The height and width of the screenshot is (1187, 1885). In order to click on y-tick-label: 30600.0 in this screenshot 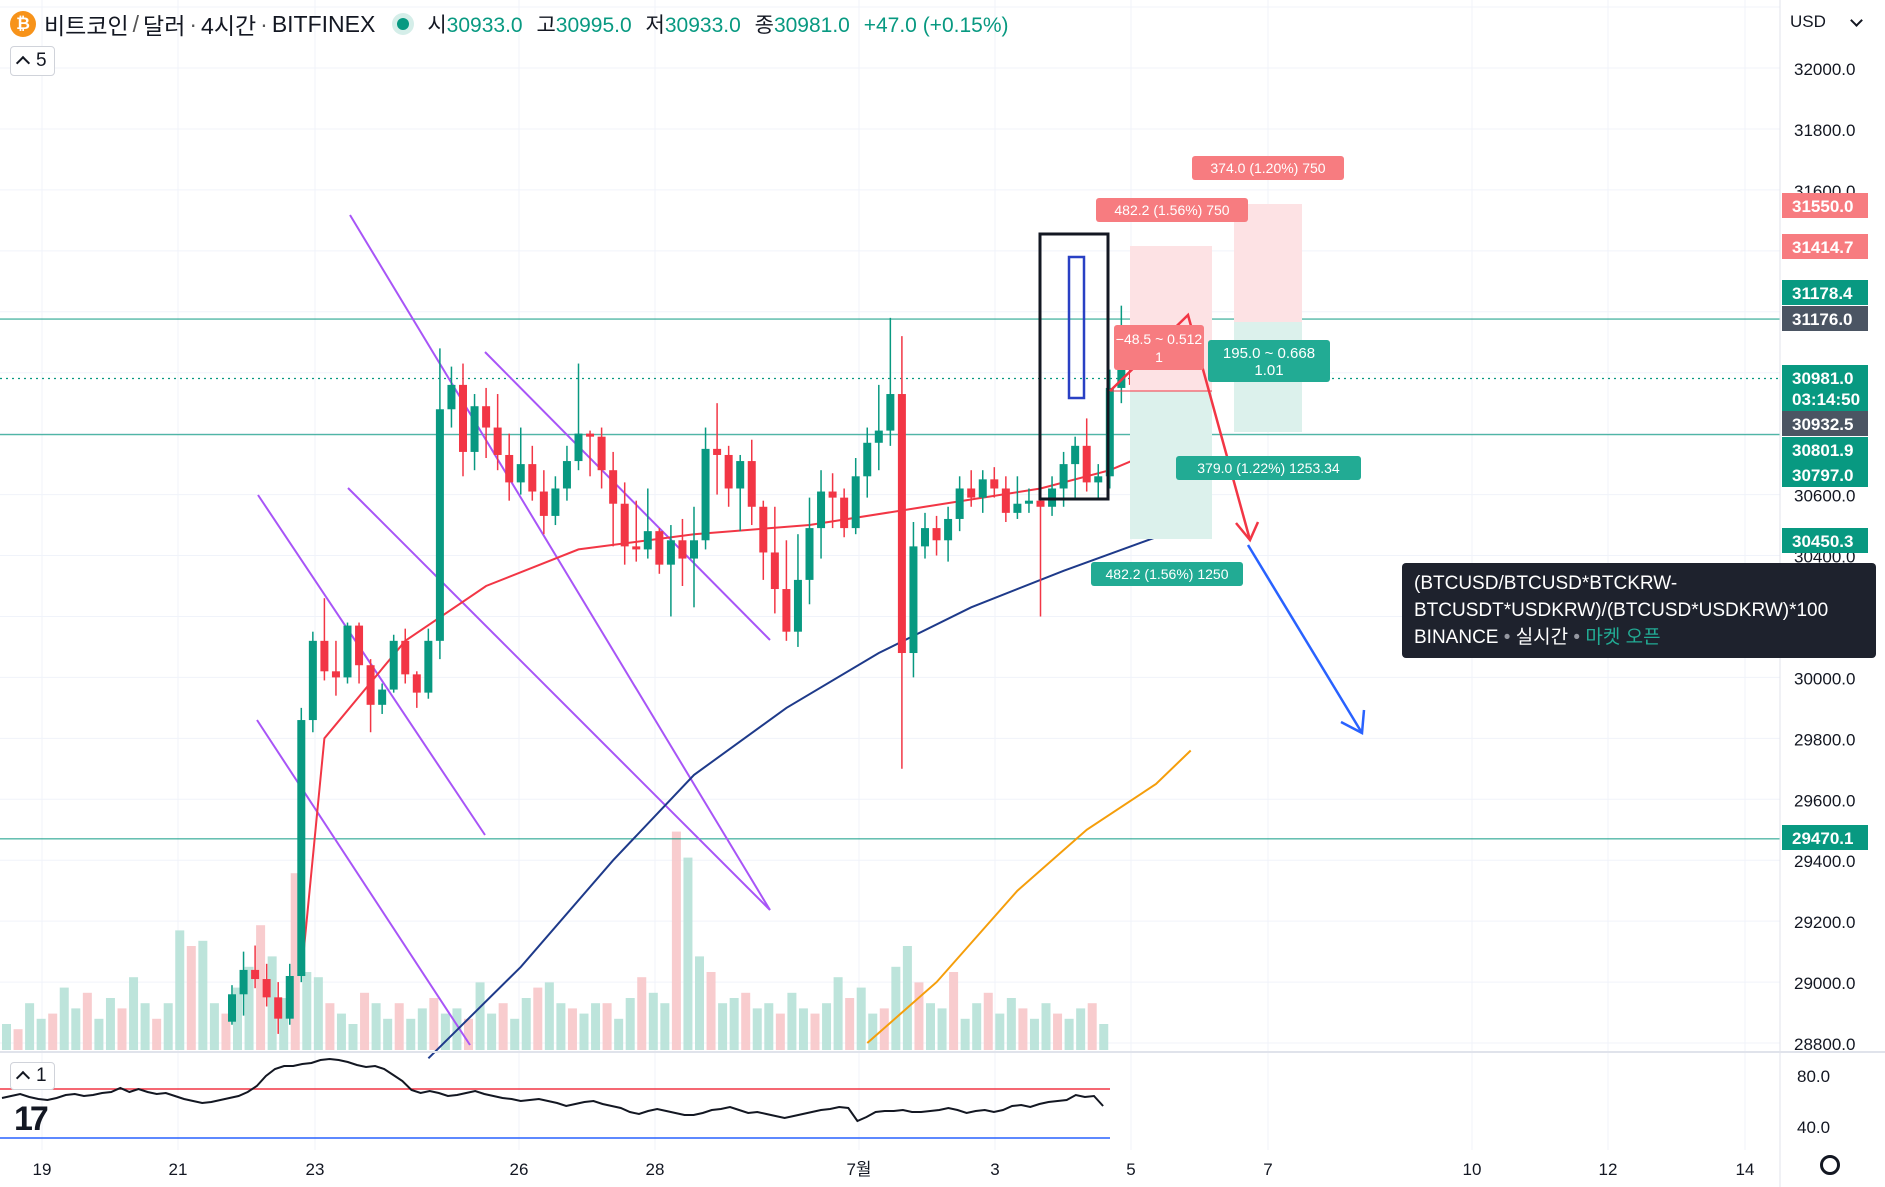, I will do `click(1824, 496)`.